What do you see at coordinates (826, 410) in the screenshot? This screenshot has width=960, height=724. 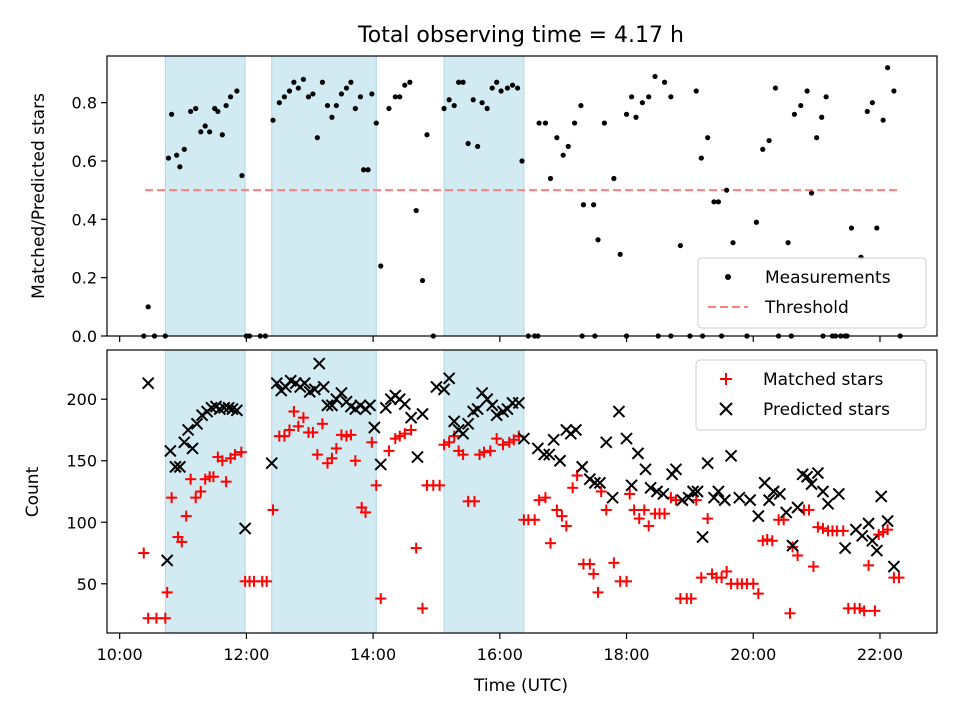 I see `legend-predicted-label: Predicted stars` at bounding box center [826, 410].